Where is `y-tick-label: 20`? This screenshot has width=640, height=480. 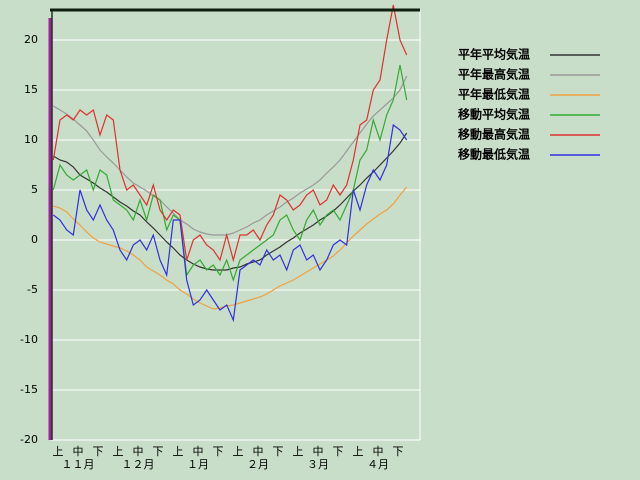
y-tick-label: 20 is located at coordinates (31, 39).